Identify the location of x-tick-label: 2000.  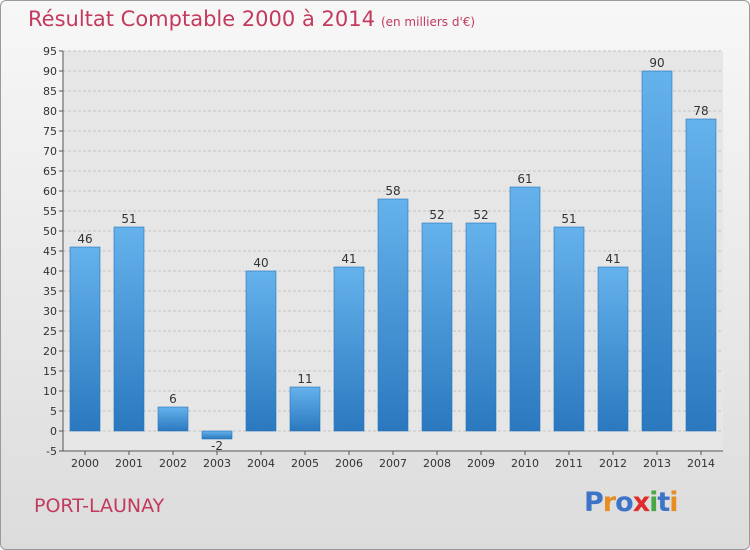
(85, 463).